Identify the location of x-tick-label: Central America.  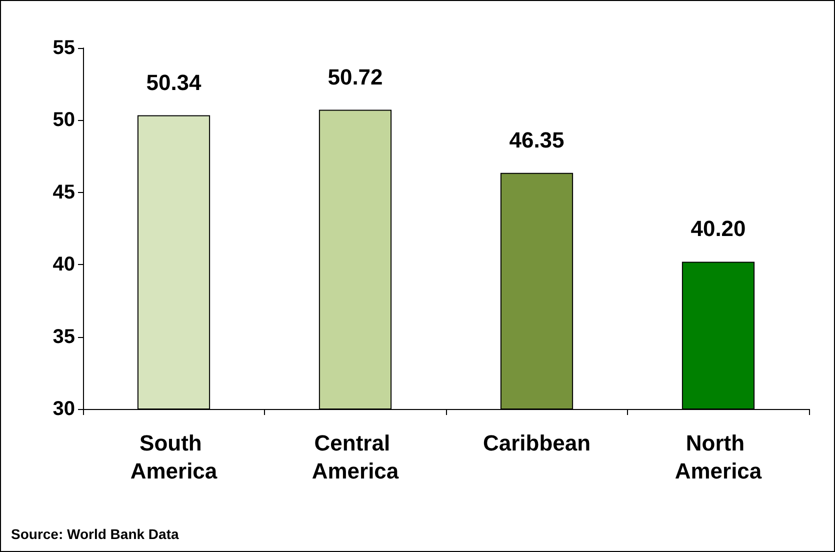
(356, 457).